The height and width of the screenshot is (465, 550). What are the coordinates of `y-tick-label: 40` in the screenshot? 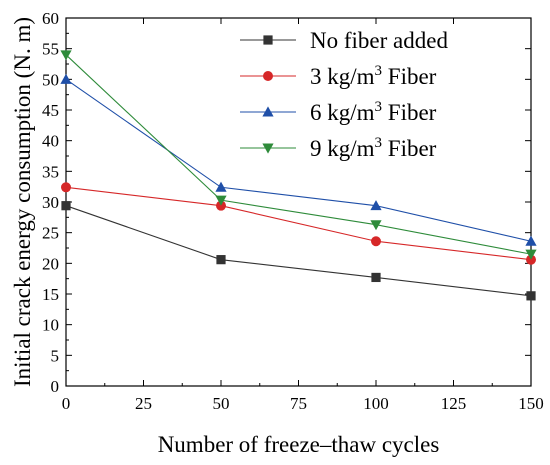 It's located at (50, 141).